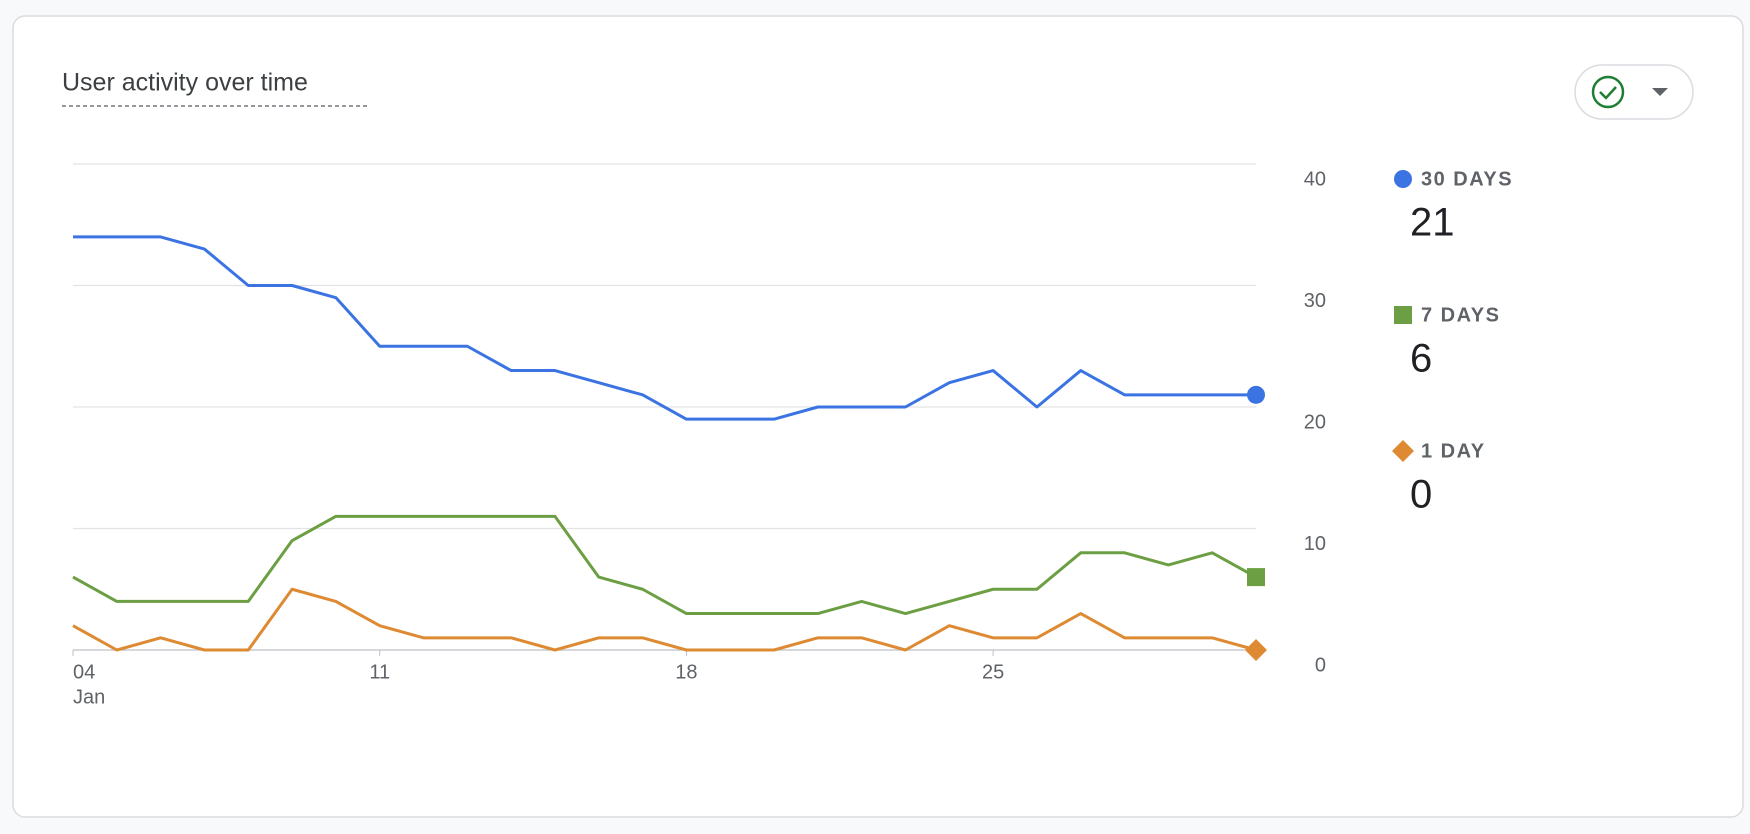 Image resolution: width=1750 pixels, height=834 pixels. I want to click on y-tick-label: 10, so click(1315, 544).